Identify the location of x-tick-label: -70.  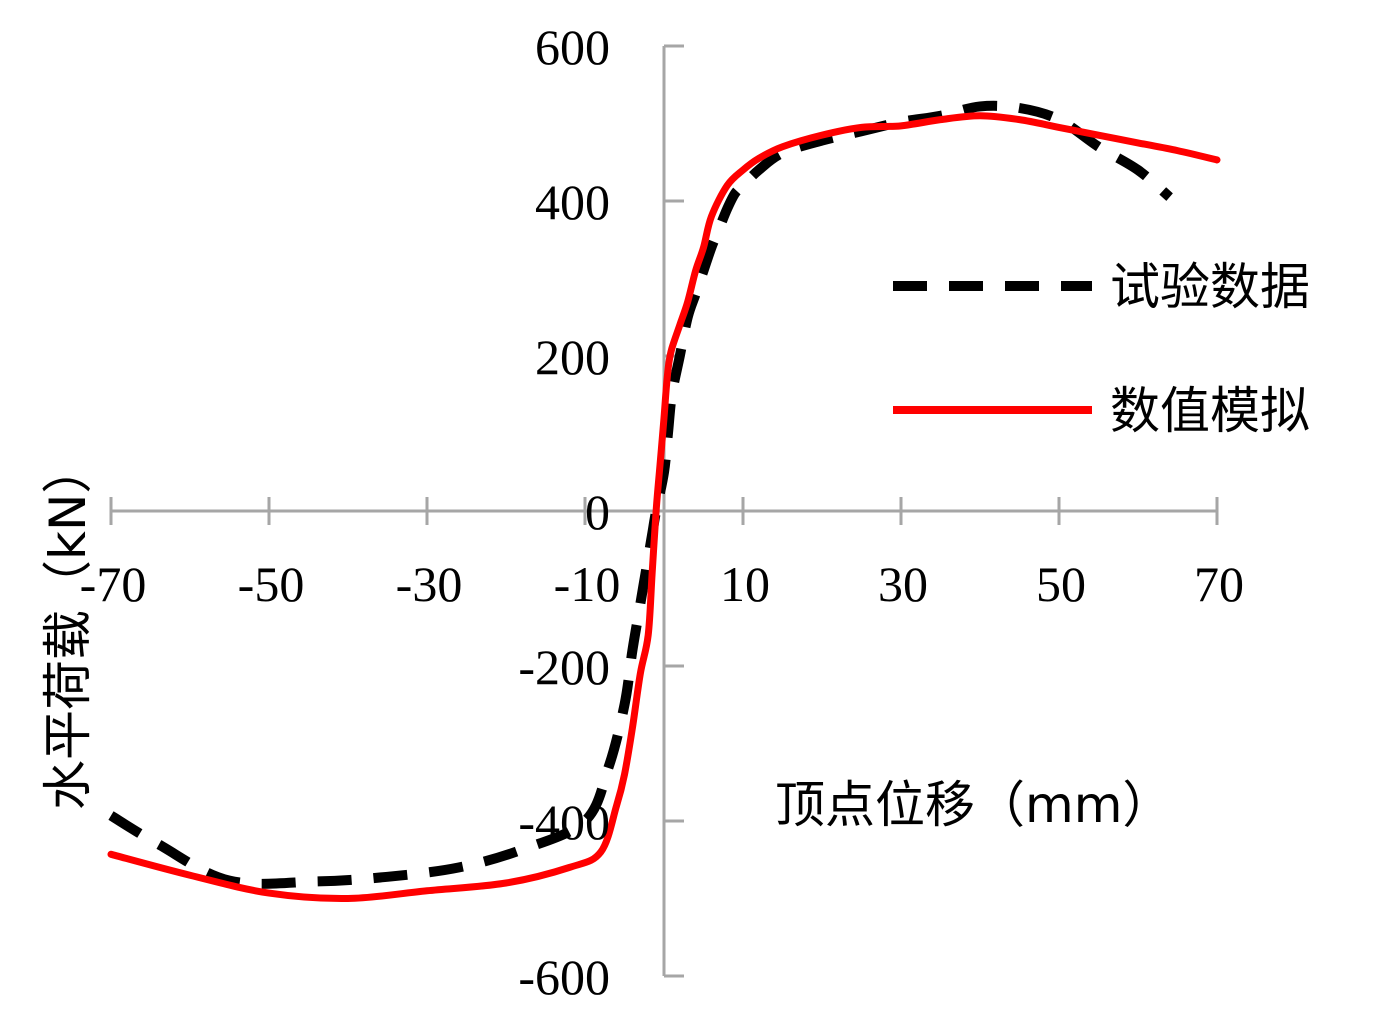
(113, 584).